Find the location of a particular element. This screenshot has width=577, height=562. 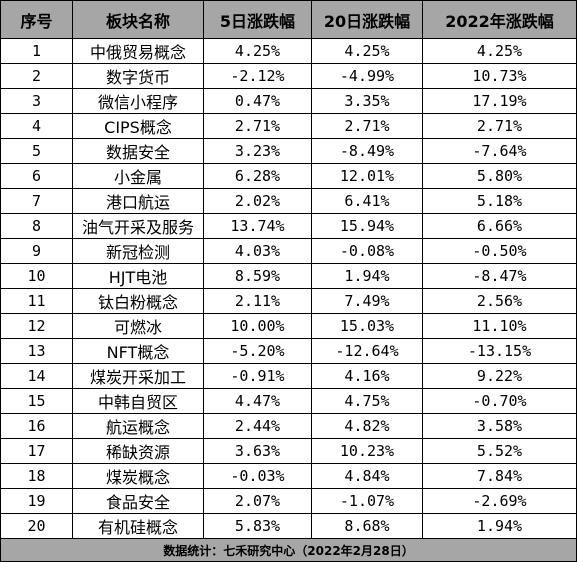

change-5day-cell: 2.07% is located at coordinates (257, 501).